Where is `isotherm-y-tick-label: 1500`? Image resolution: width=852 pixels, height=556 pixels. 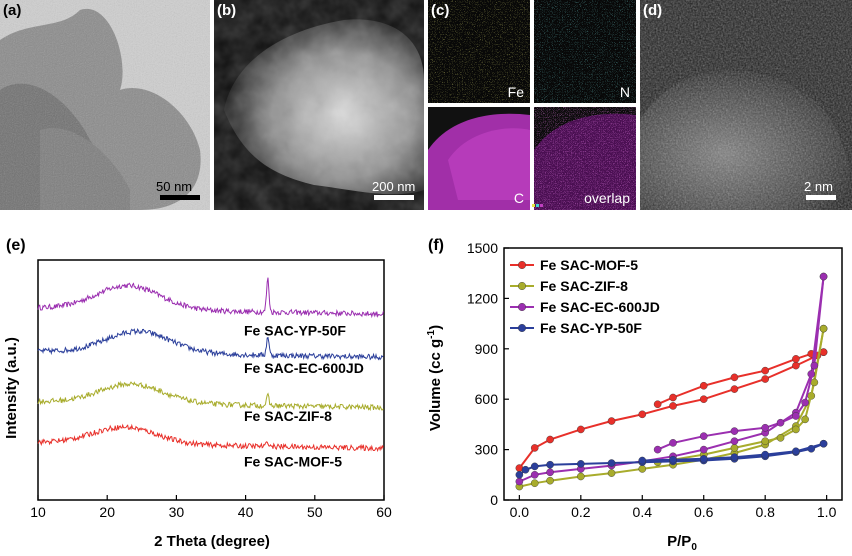 isotherm-y-tick-label: 1500 is located at coordinates (482, 248).